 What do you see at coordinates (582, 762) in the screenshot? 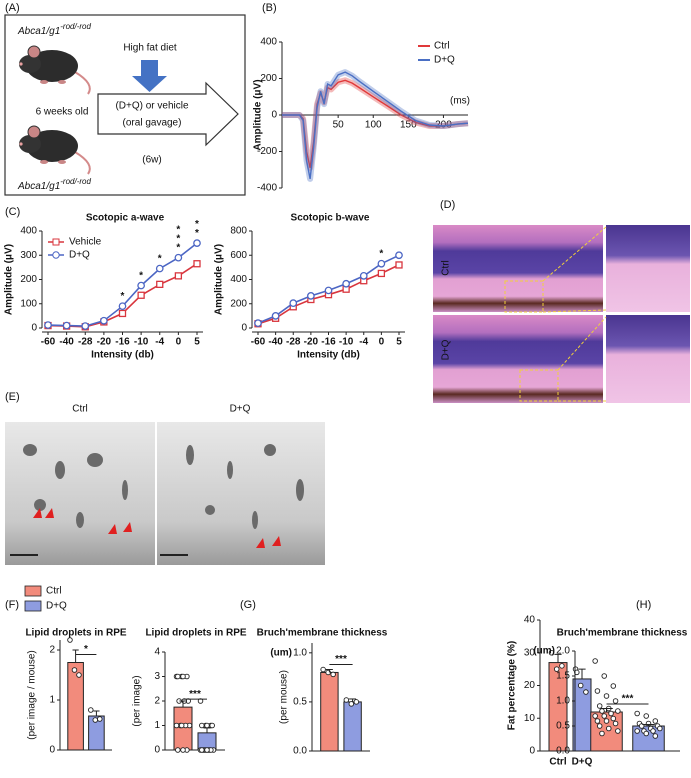
I see `x-tick-label: D+Q` at bounding box center [582, 762].